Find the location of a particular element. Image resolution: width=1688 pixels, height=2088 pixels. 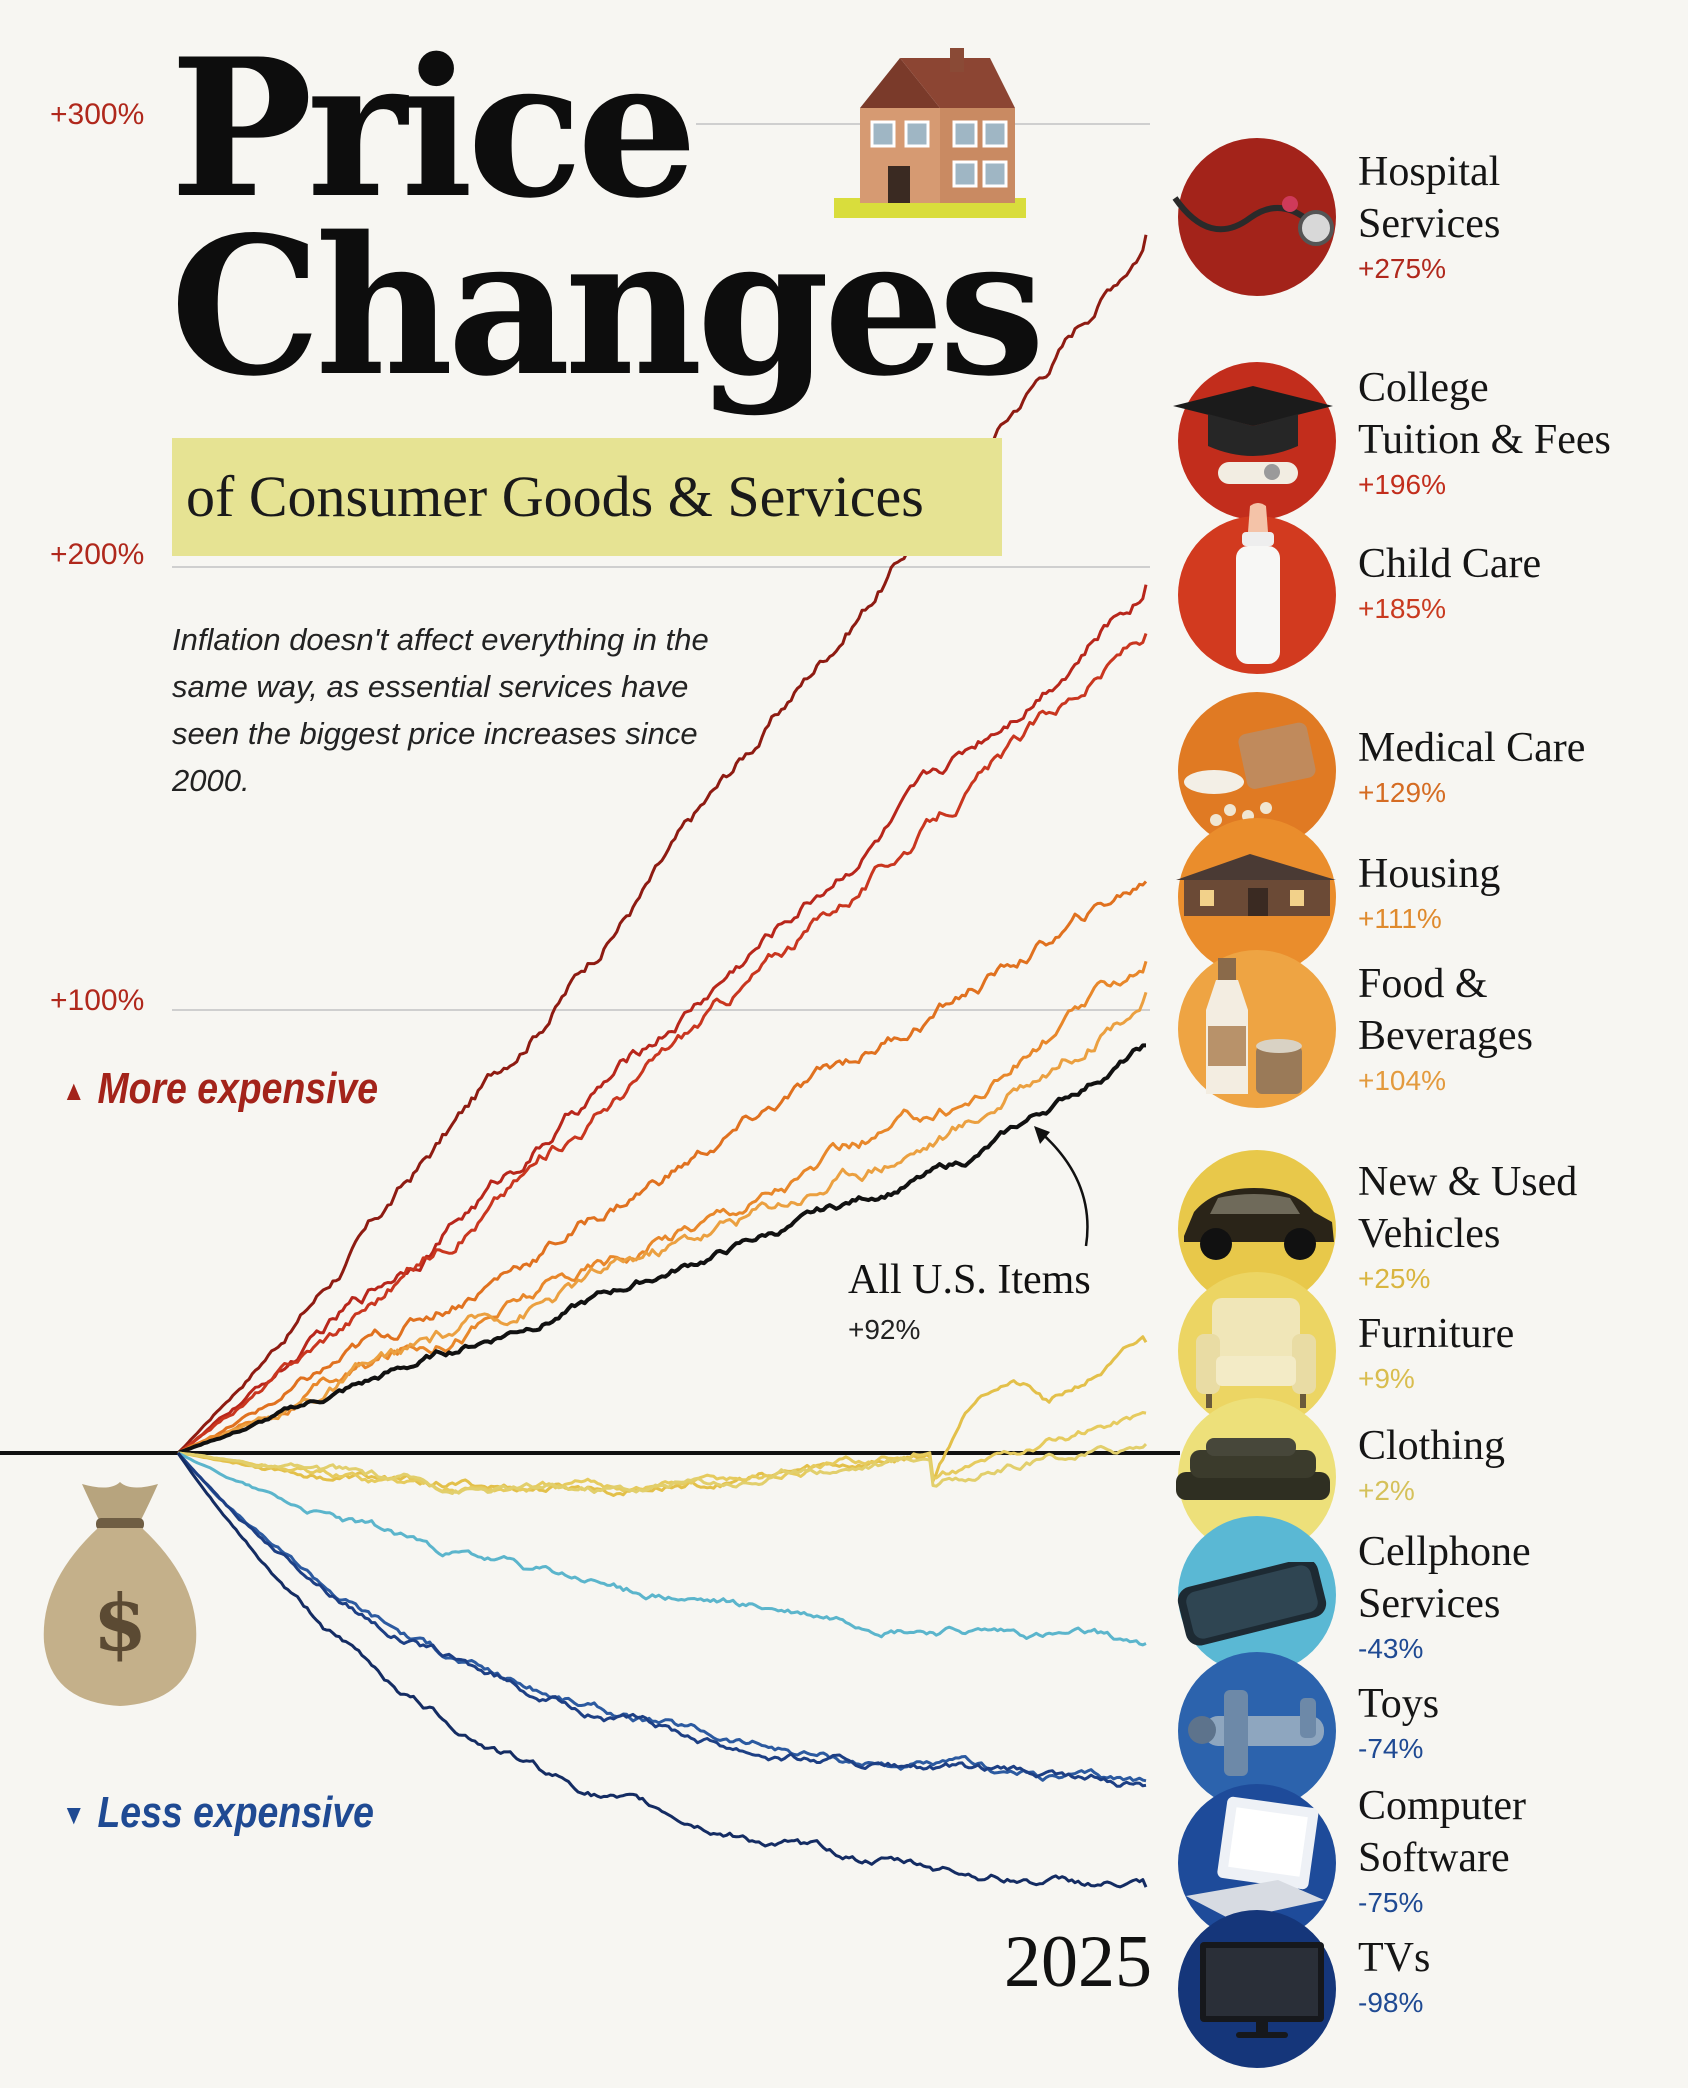

category-pct: +104% is located at coordinates (1402, 1080).